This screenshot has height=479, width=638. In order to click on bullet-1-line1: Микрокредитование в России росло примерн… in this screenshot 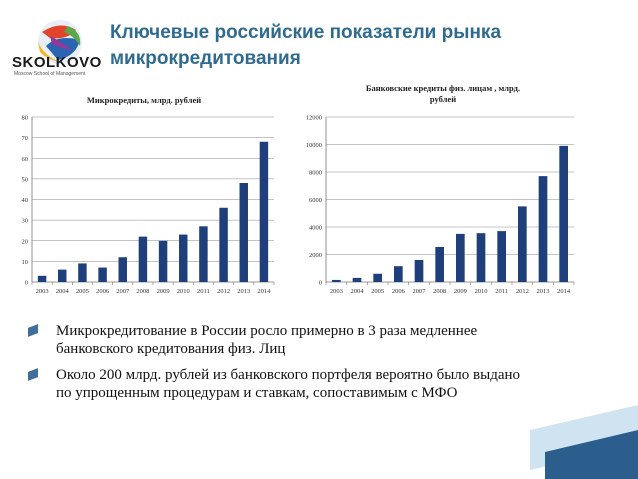, I will do `click(267, 331)`.